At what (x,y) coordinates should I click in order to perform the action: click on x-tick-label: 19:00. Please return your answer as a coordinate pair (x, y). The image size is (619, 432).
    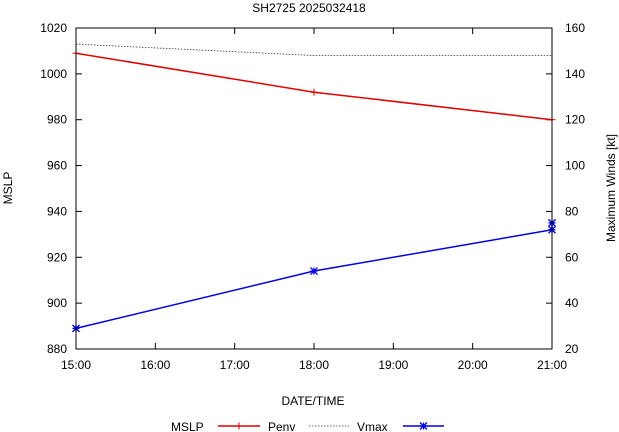
    Looking at the image, I should click on (393, 365).